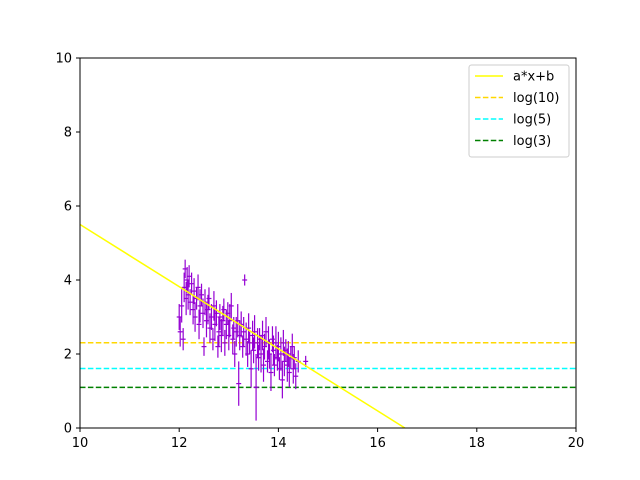 Image resolution: width=640 pixels, height=480 pixels. Describe the element at coordinates (63, 59) in the screenshot. I see `y-tick-label-5: 10` at that location.